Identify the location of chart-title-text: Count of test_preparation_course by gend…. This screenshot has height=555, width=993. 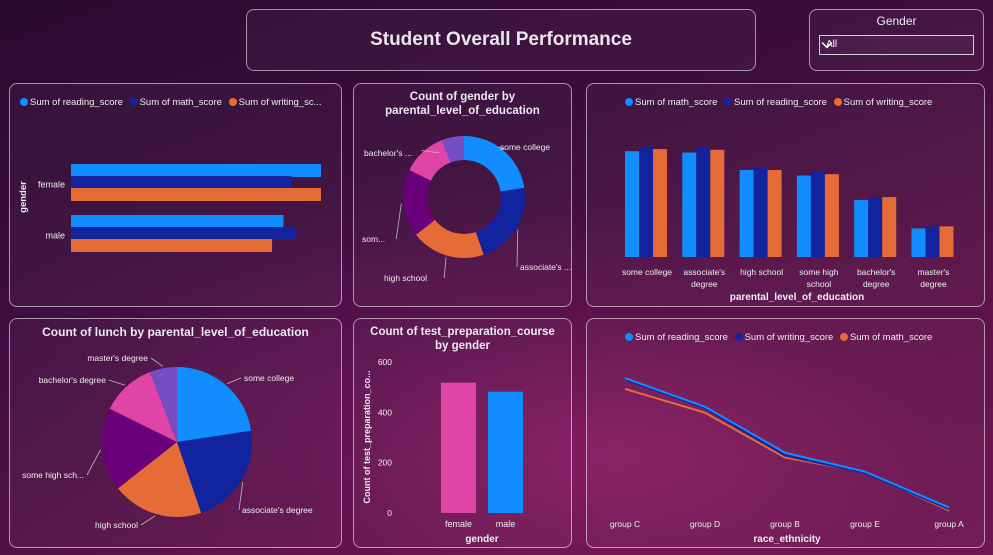
(462, 339).